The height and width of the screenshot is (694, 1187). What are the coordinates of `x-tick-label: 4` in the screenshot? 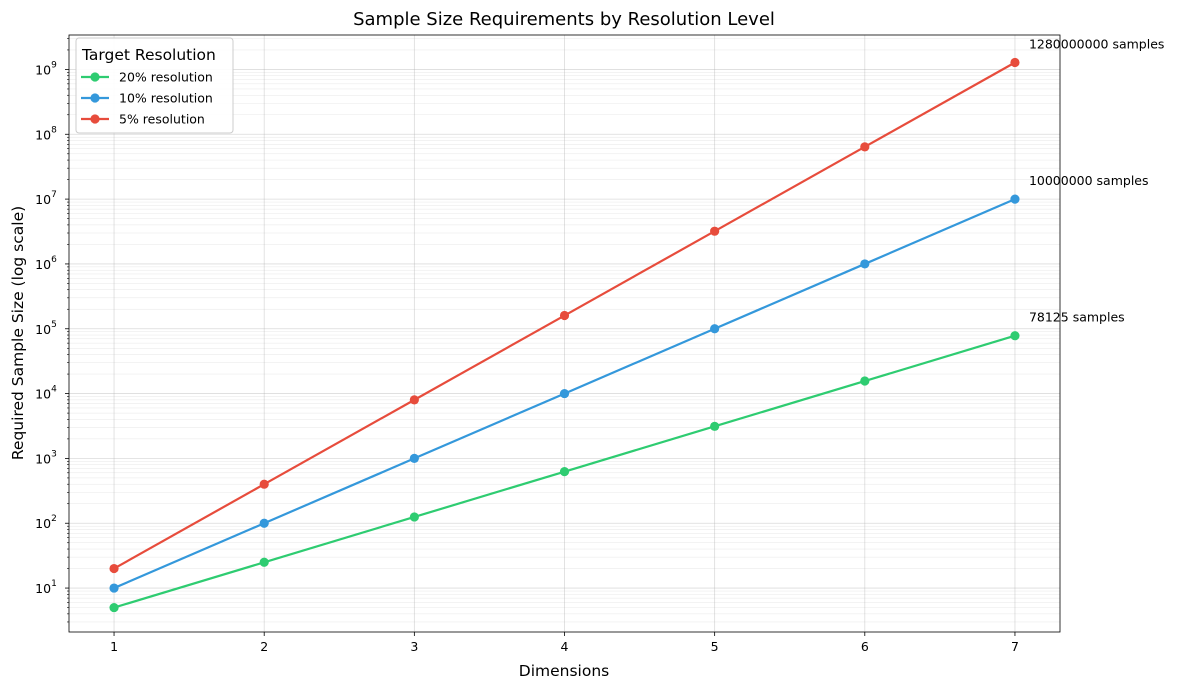 It's located at (565, 646).